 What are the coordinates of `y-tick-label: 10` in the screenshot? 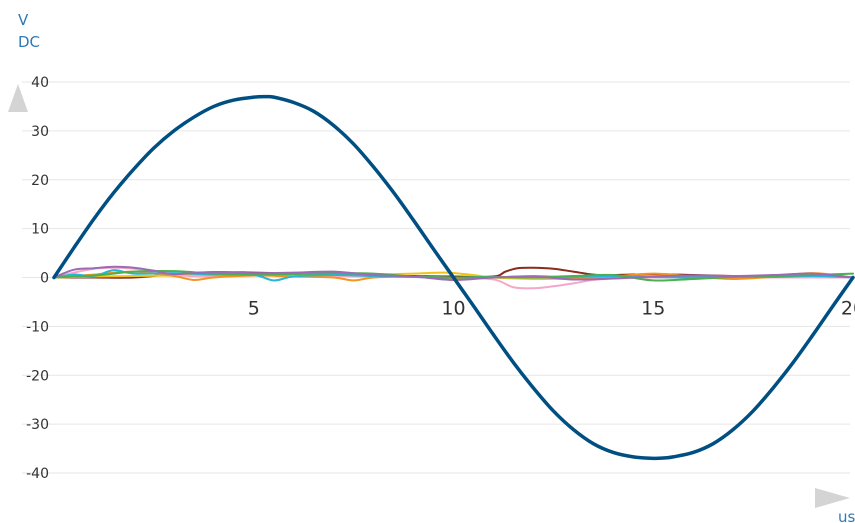 It's located at (40, 230).